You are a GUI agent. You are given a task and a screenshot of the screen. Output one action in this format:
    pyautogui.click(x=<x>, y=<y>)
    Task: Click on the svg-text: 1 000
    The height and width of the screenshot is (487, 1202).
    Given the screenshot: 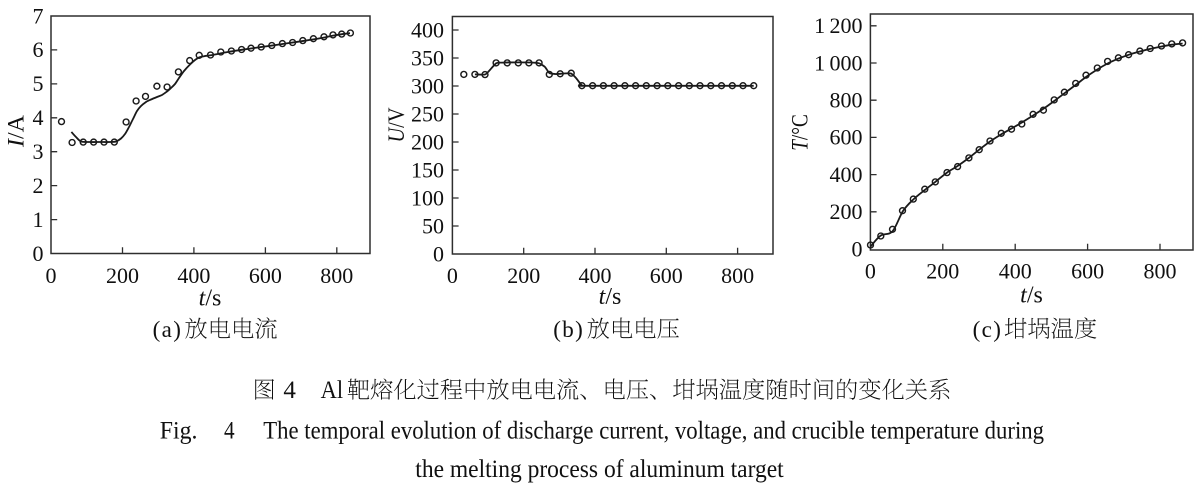 What is the action you would take?
    pyautogui.click(x=838, y=62)
    